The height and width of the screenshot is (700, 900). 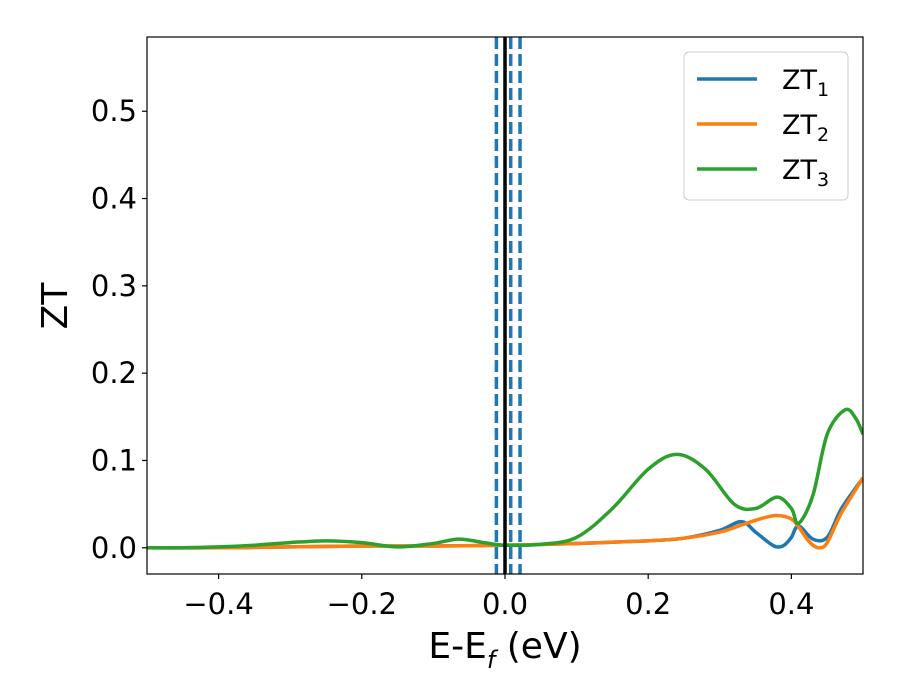 I want to click on y-tick-label: 0.1, so click(x=114, y=460).